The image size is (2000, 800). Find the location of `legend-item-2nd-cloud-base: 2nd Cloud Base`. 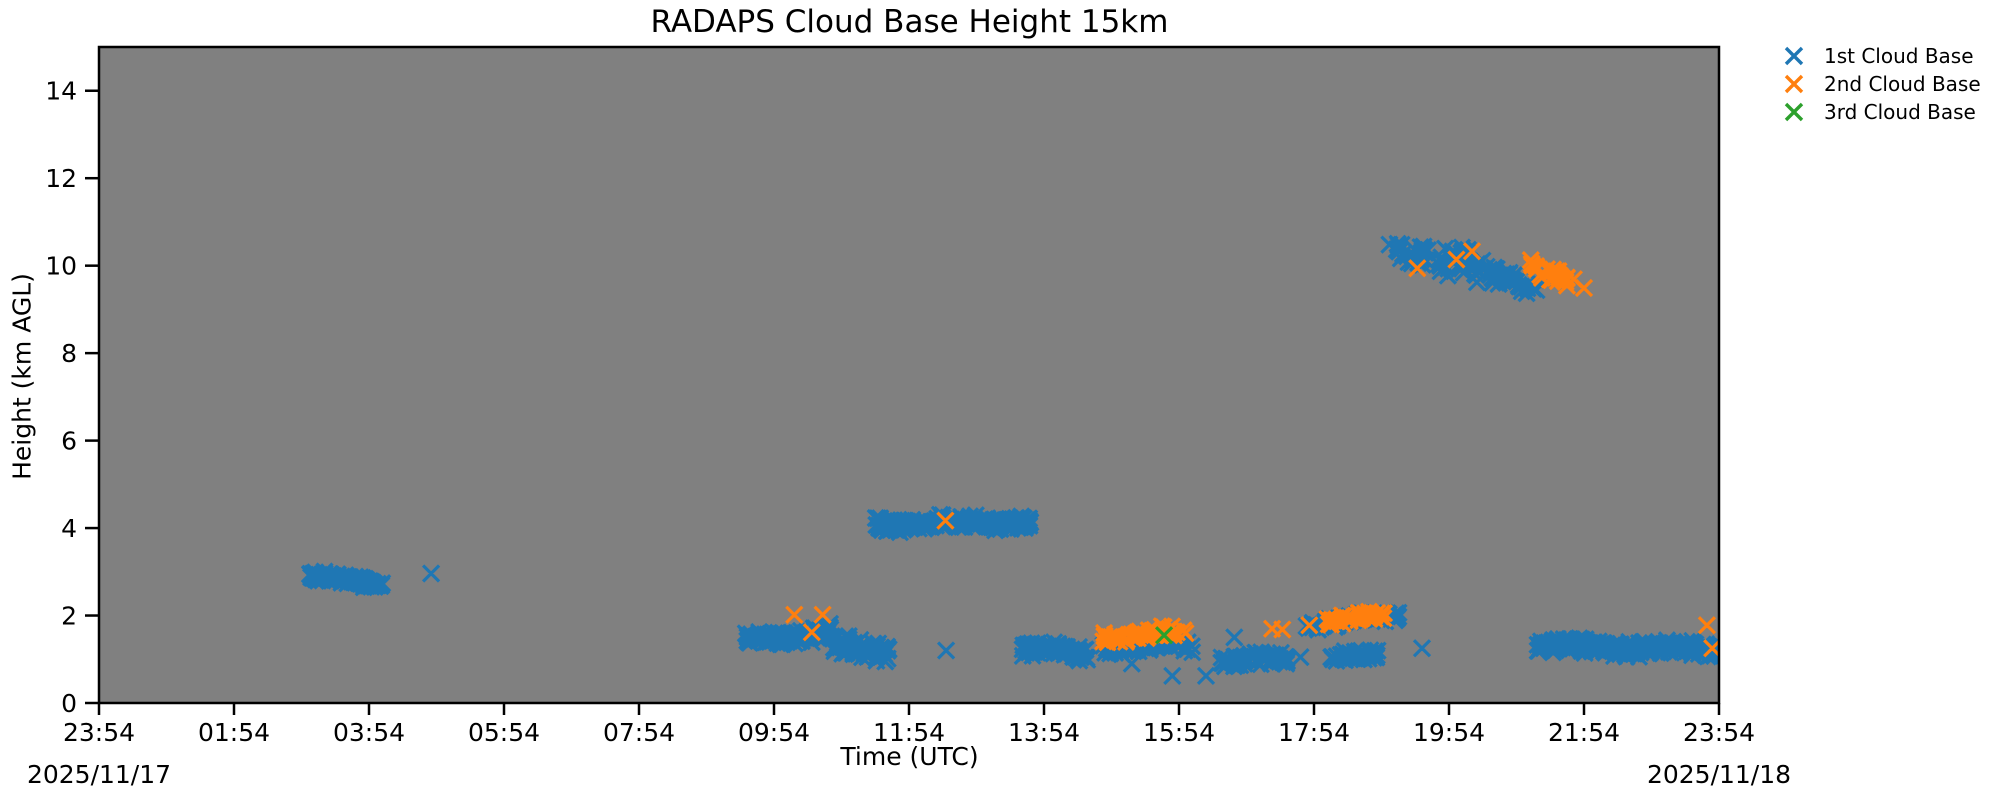

legend-item-2nd-cloud-base: 2nd Cloud Base is located at coordinates (1881, 84).